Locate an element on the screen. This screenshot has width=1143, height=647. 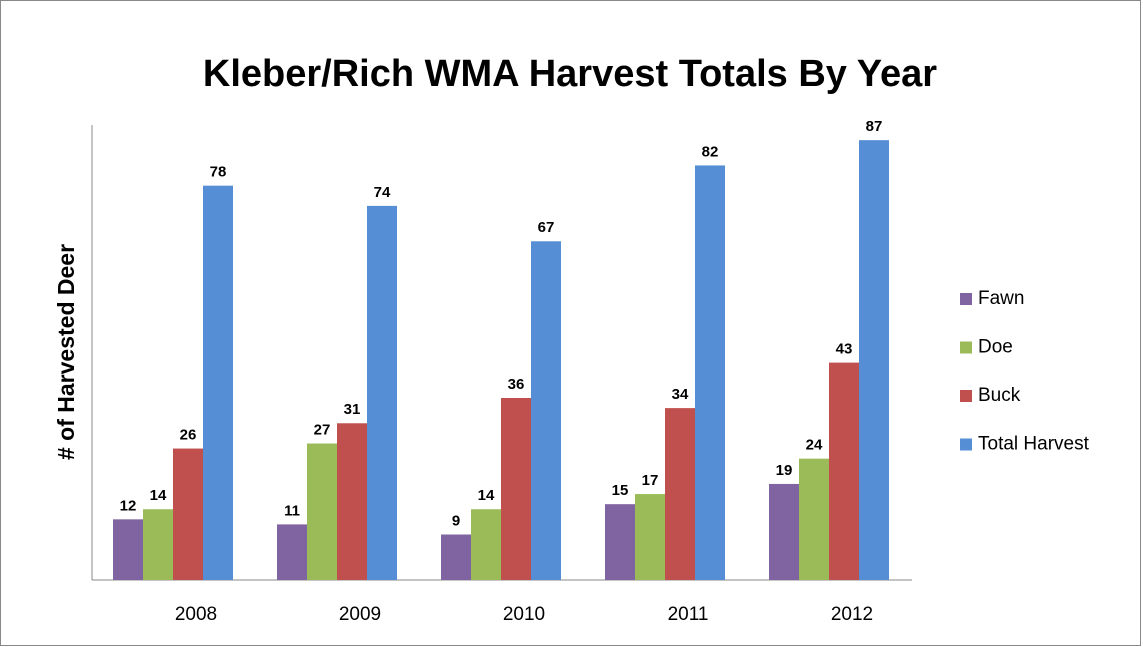
data-label: 31 is located at coordinates (352, 409).